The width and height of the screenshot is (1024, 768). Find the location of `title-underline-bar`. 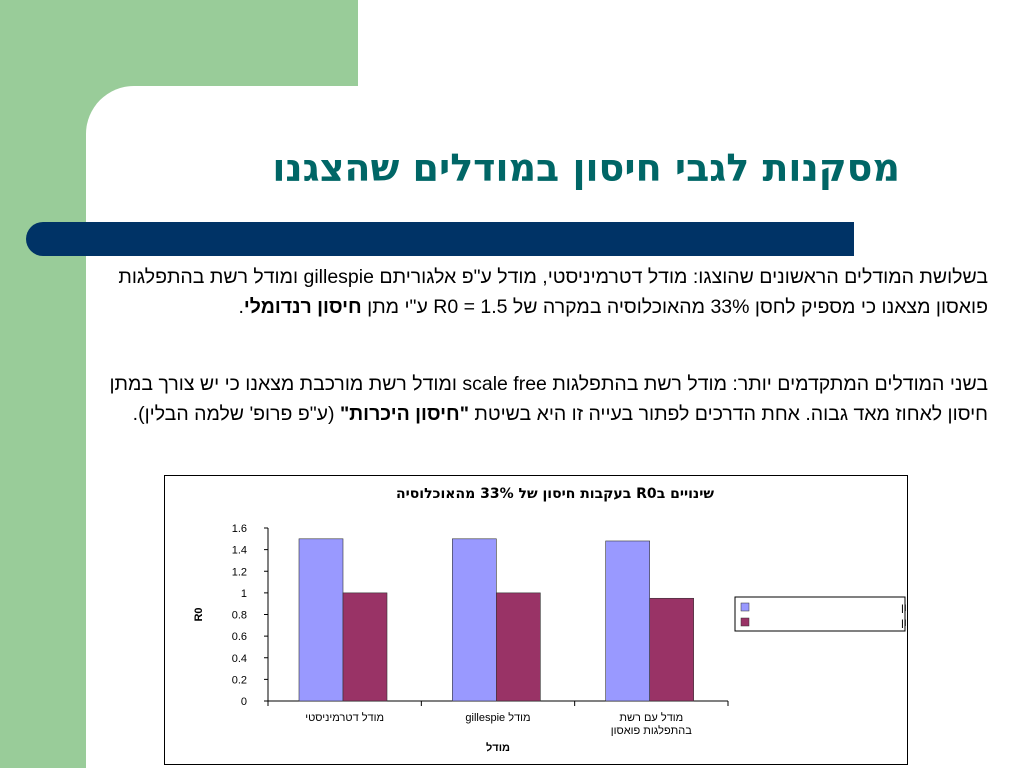

title-underline-bar is located at coordinates (439, 239).